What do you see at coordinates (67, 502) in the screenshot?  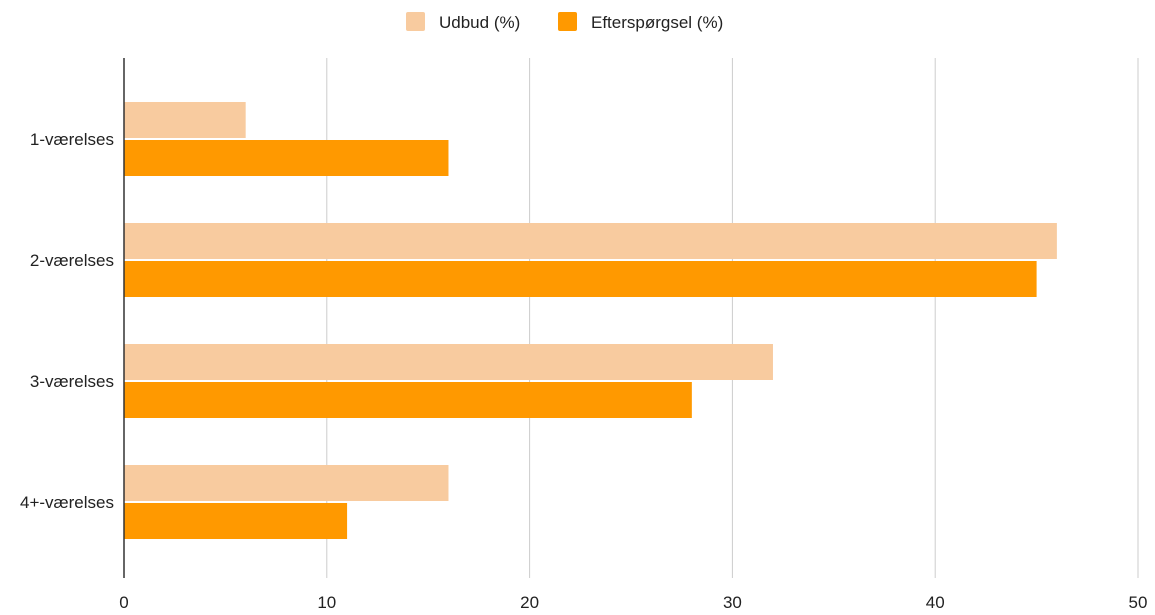 I see `category-label: 4+-værelses` at bounding box center [67, 502].